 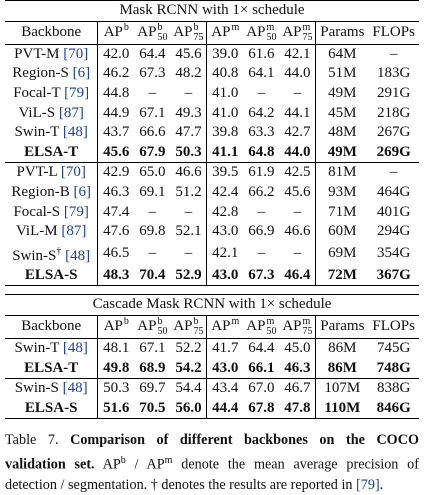 What do you see at coordinates (76, 53) in the screenshot?
I see `citation: [70]` at bounding box center [76, 53].